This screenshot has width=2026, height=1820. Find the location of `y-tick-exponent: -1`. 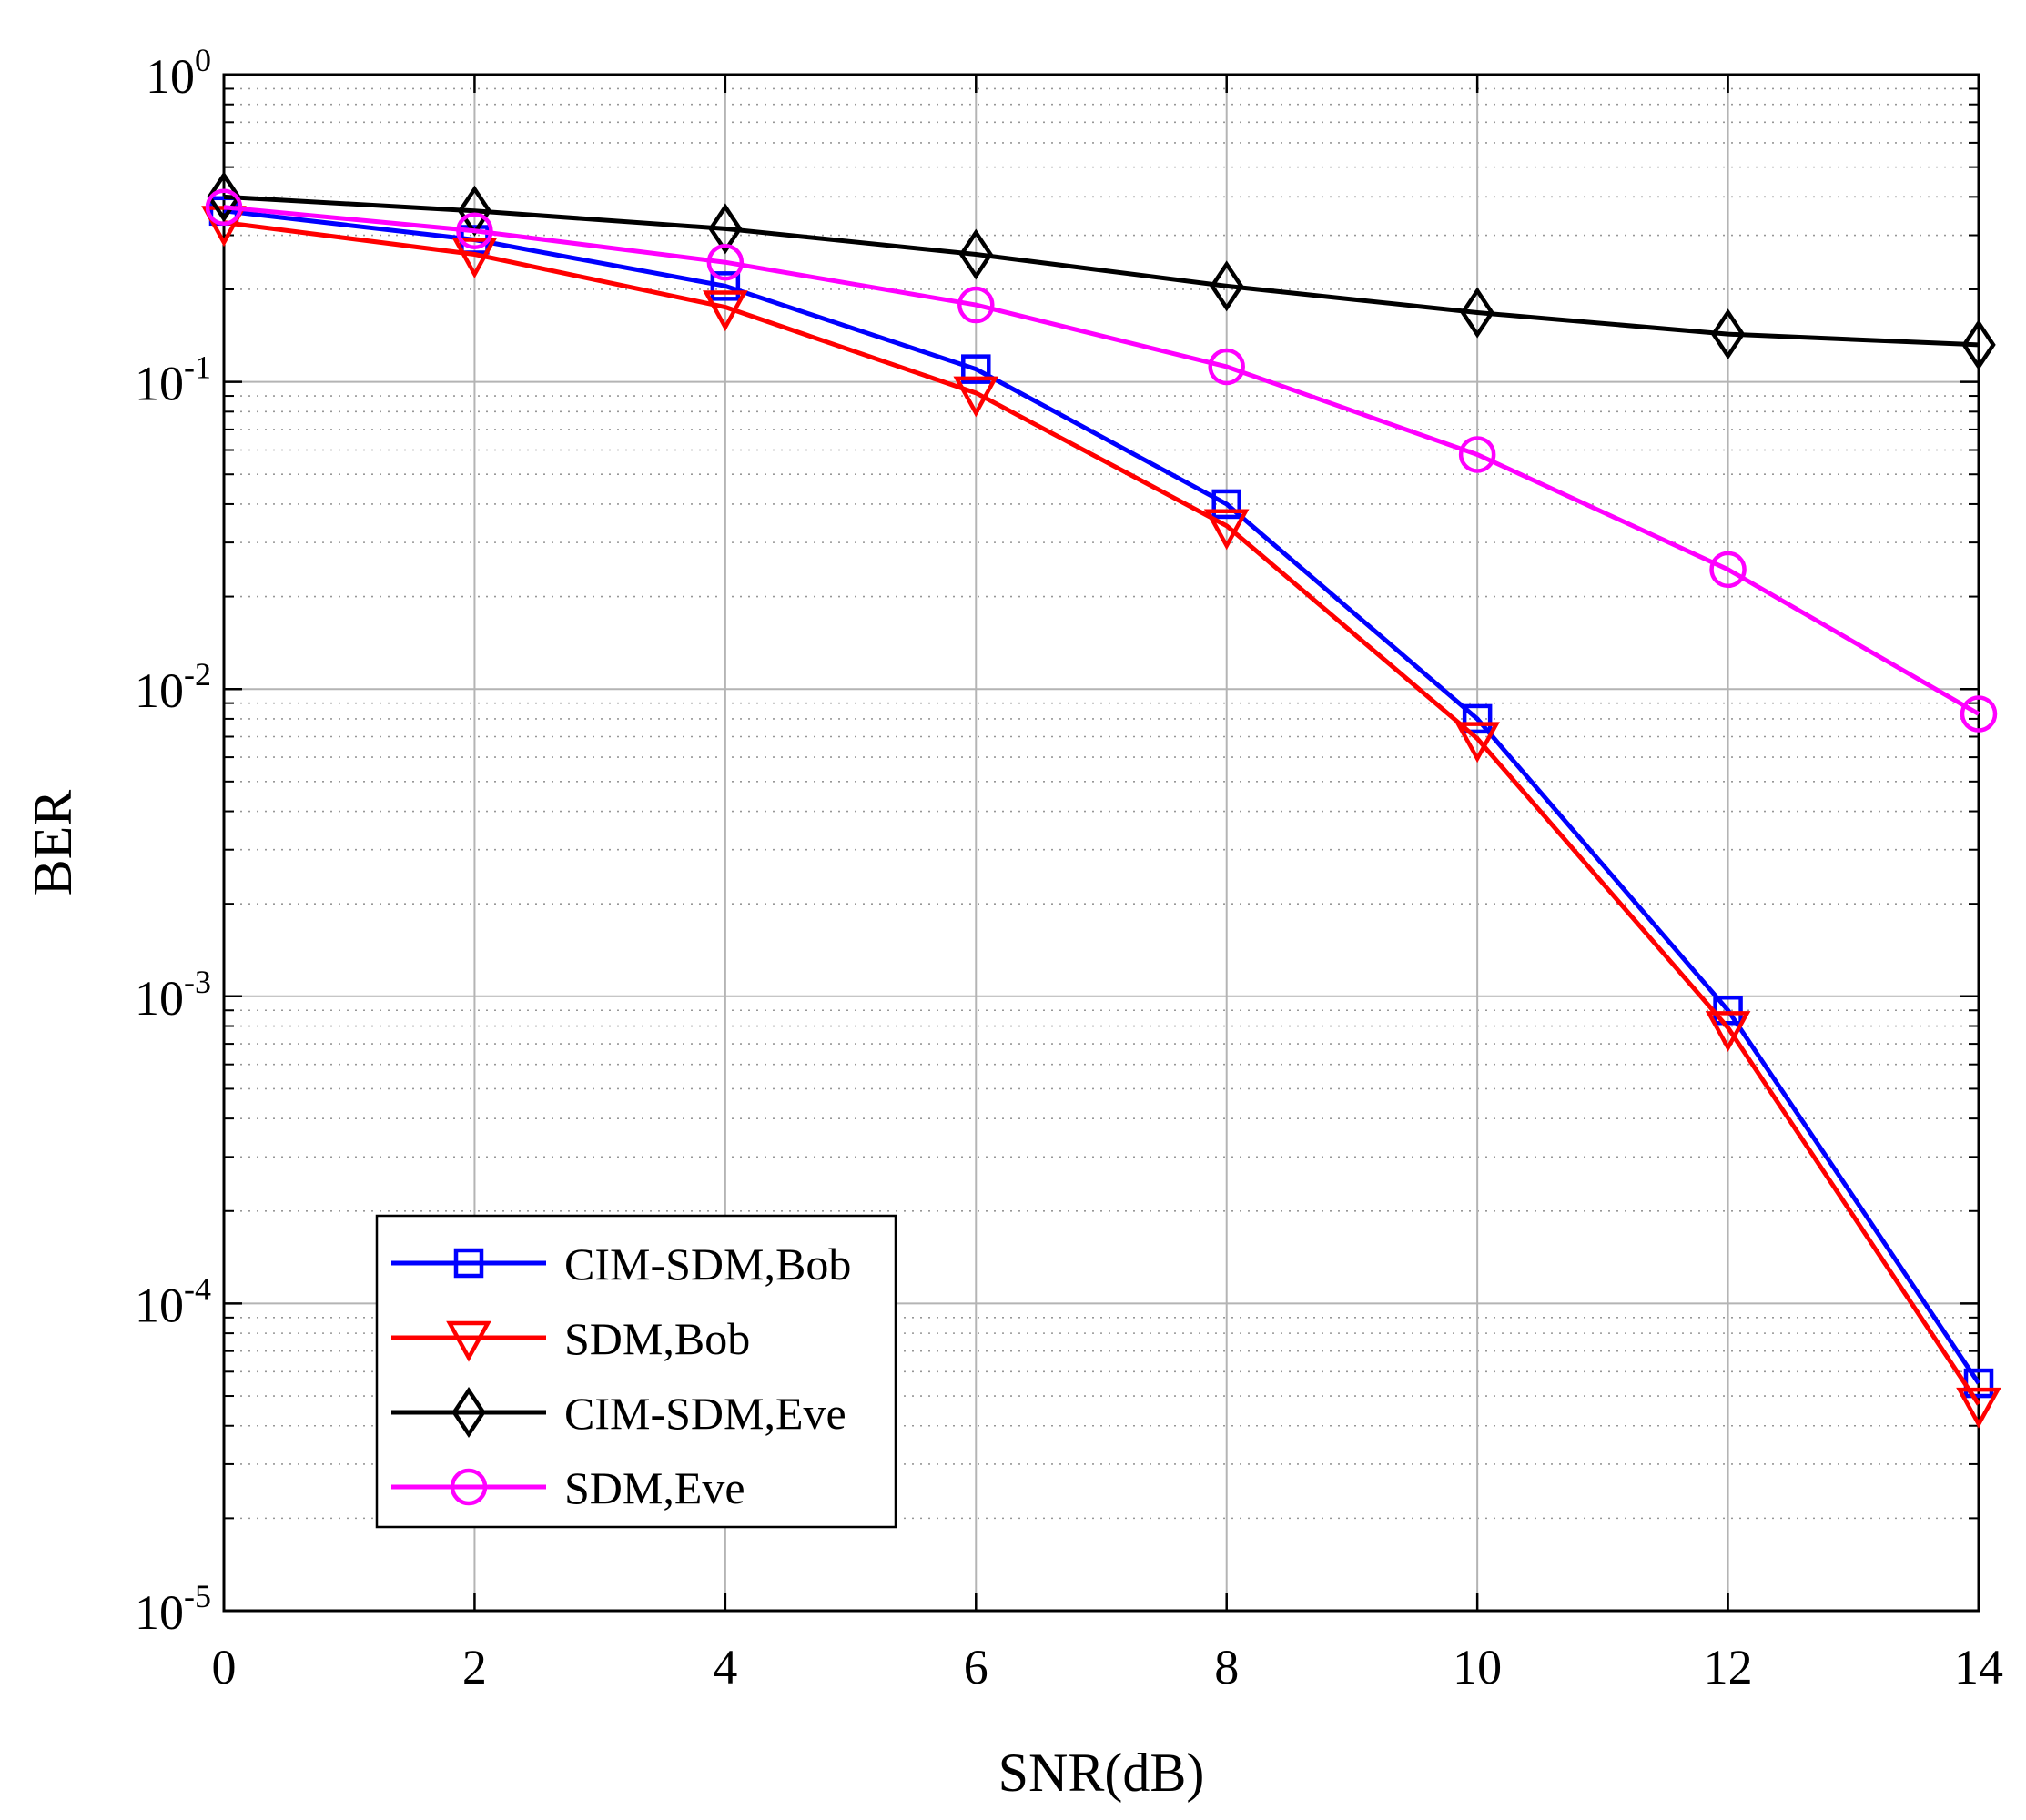

y-tick-exponent: -1 is located at coordinates (198, 368).